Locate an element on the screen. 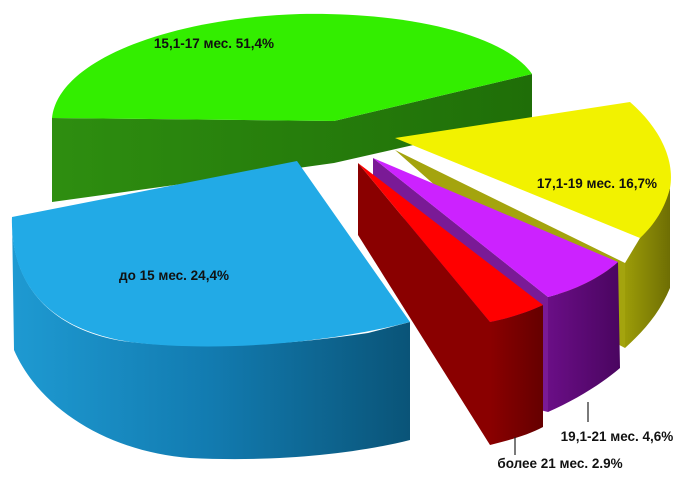 This screenshot has width=682, height=479. slice-over-21-face is located at coordinates (424, 304).